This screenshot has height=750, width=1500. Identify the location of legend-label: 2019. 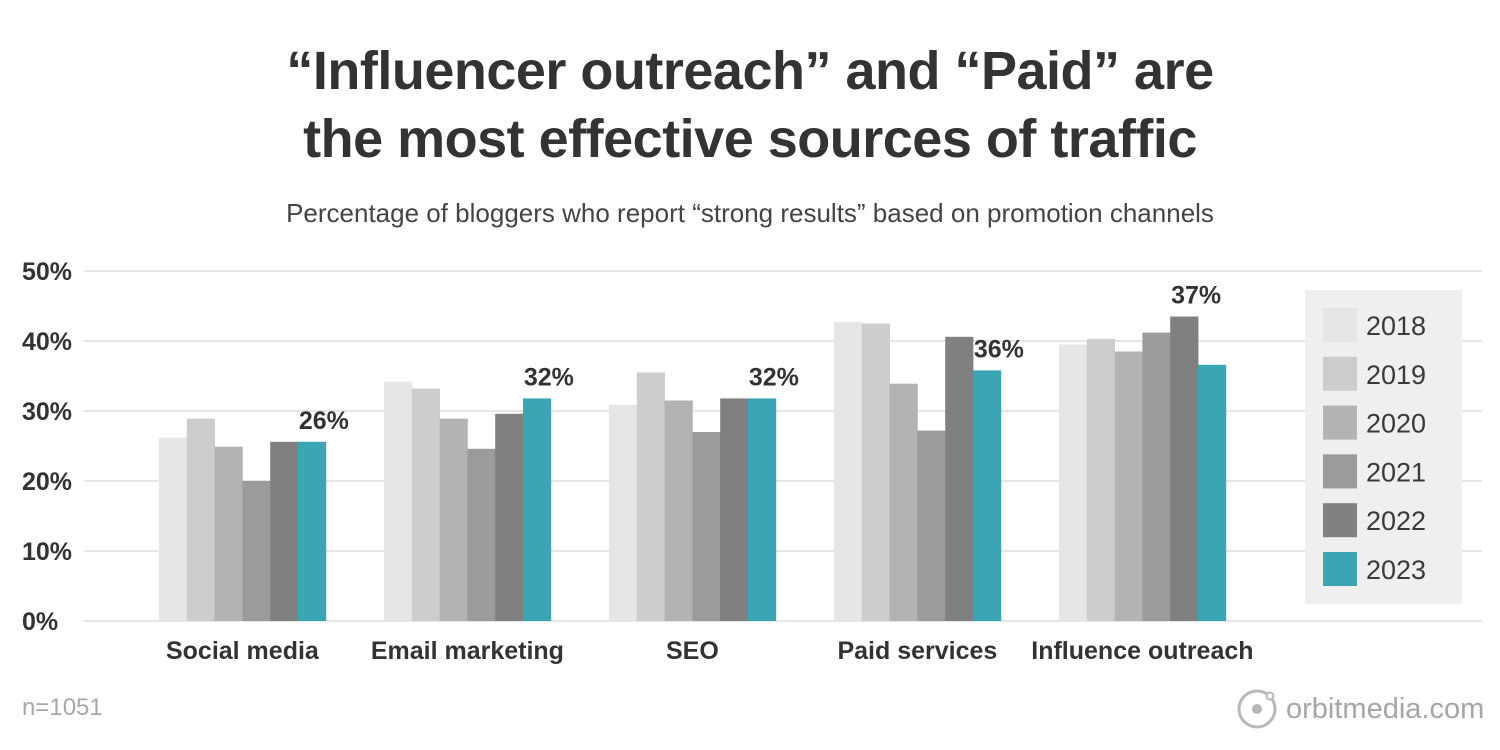
(1396, 375).